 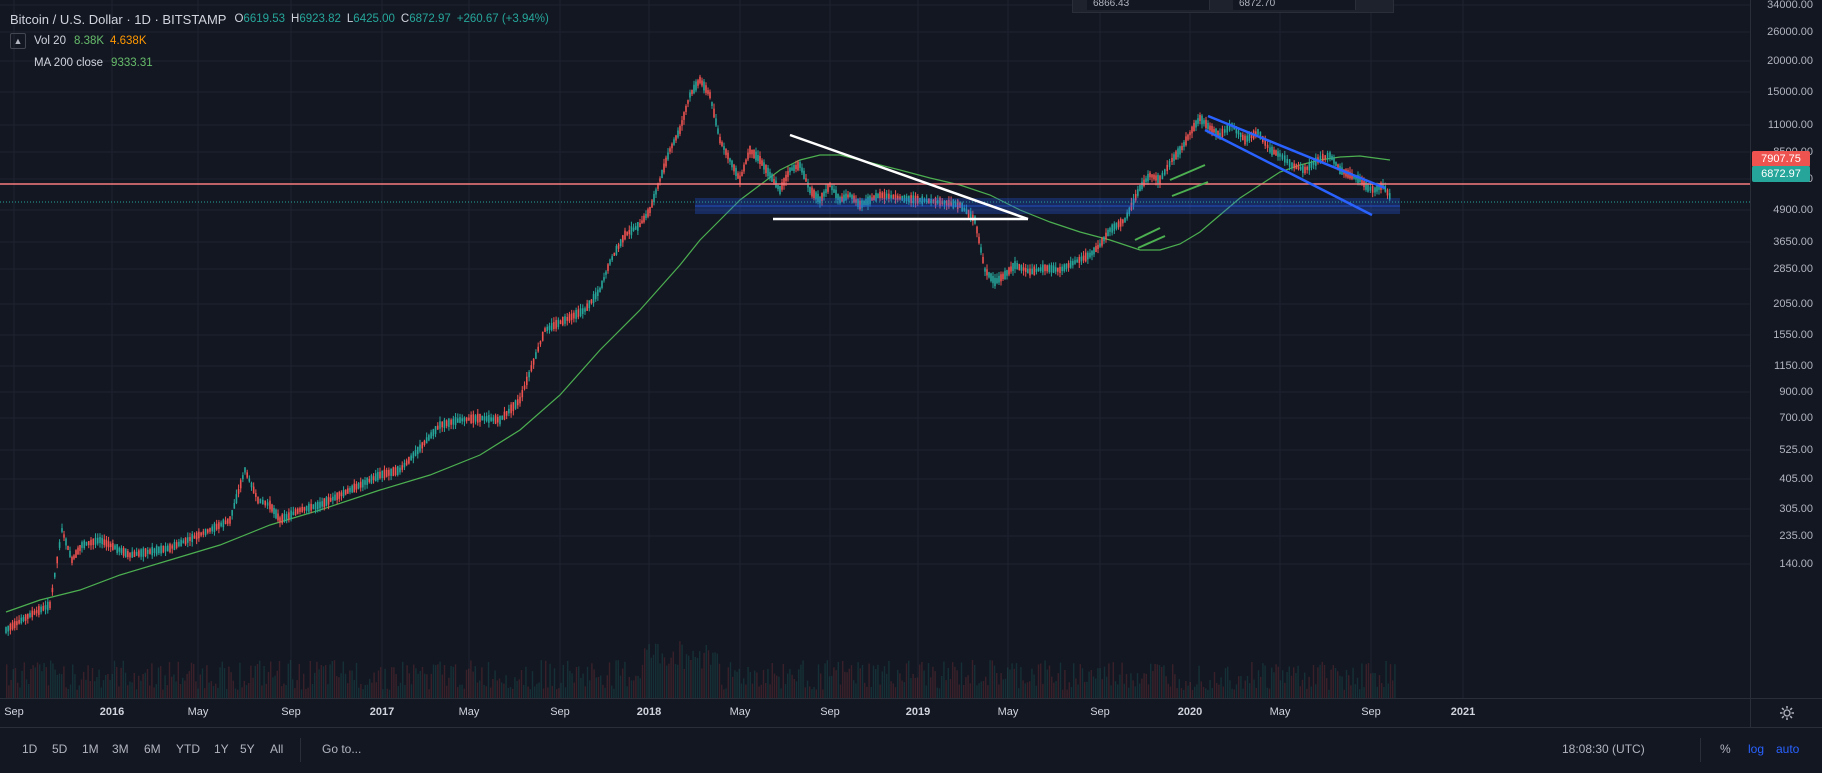 What do you see at coordinates (30, 749) in the screenshot?
I see `range-button-1d: 1D` at bounding box center [30, 749].